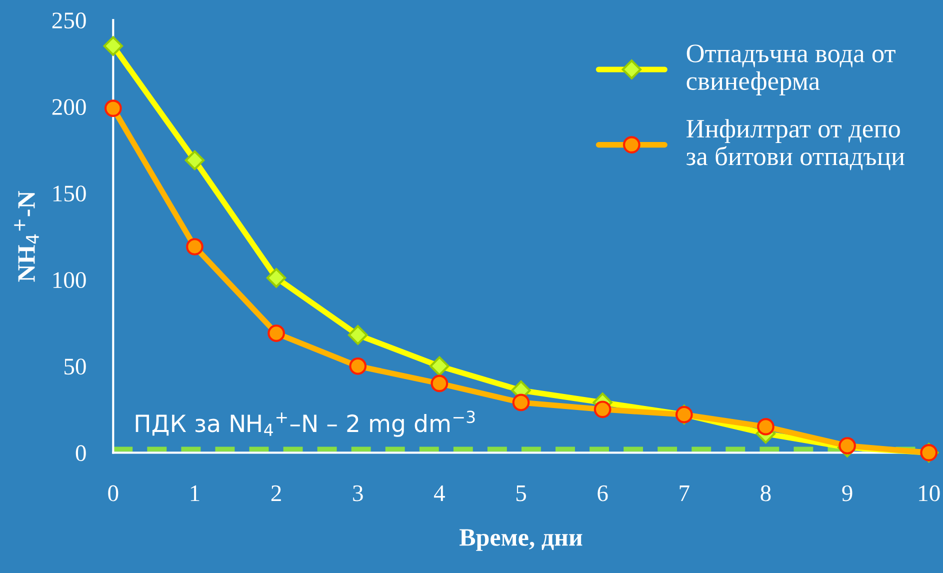  Describe the element at coordinates (69, 20) in the screenshot. I see `y-tick-label: 250` at that location.